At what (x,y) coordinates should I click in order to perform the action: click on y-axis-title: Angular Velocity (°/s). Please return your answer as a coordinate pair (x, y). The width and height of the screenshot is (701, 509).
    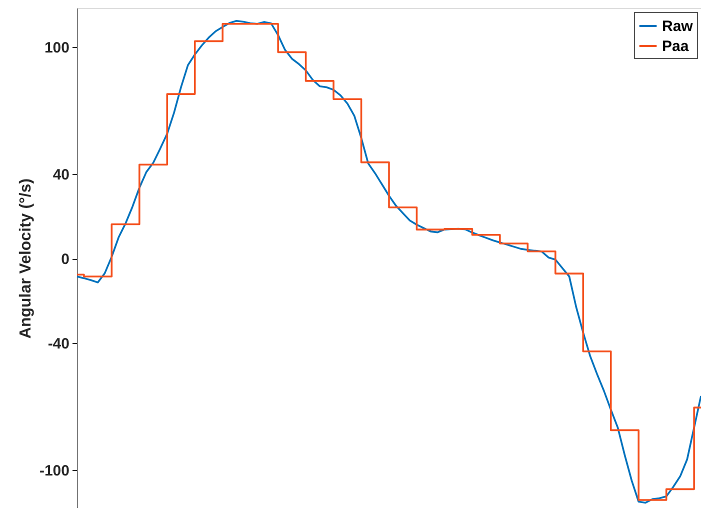
    Looking at the image, I should click on (25, 258).